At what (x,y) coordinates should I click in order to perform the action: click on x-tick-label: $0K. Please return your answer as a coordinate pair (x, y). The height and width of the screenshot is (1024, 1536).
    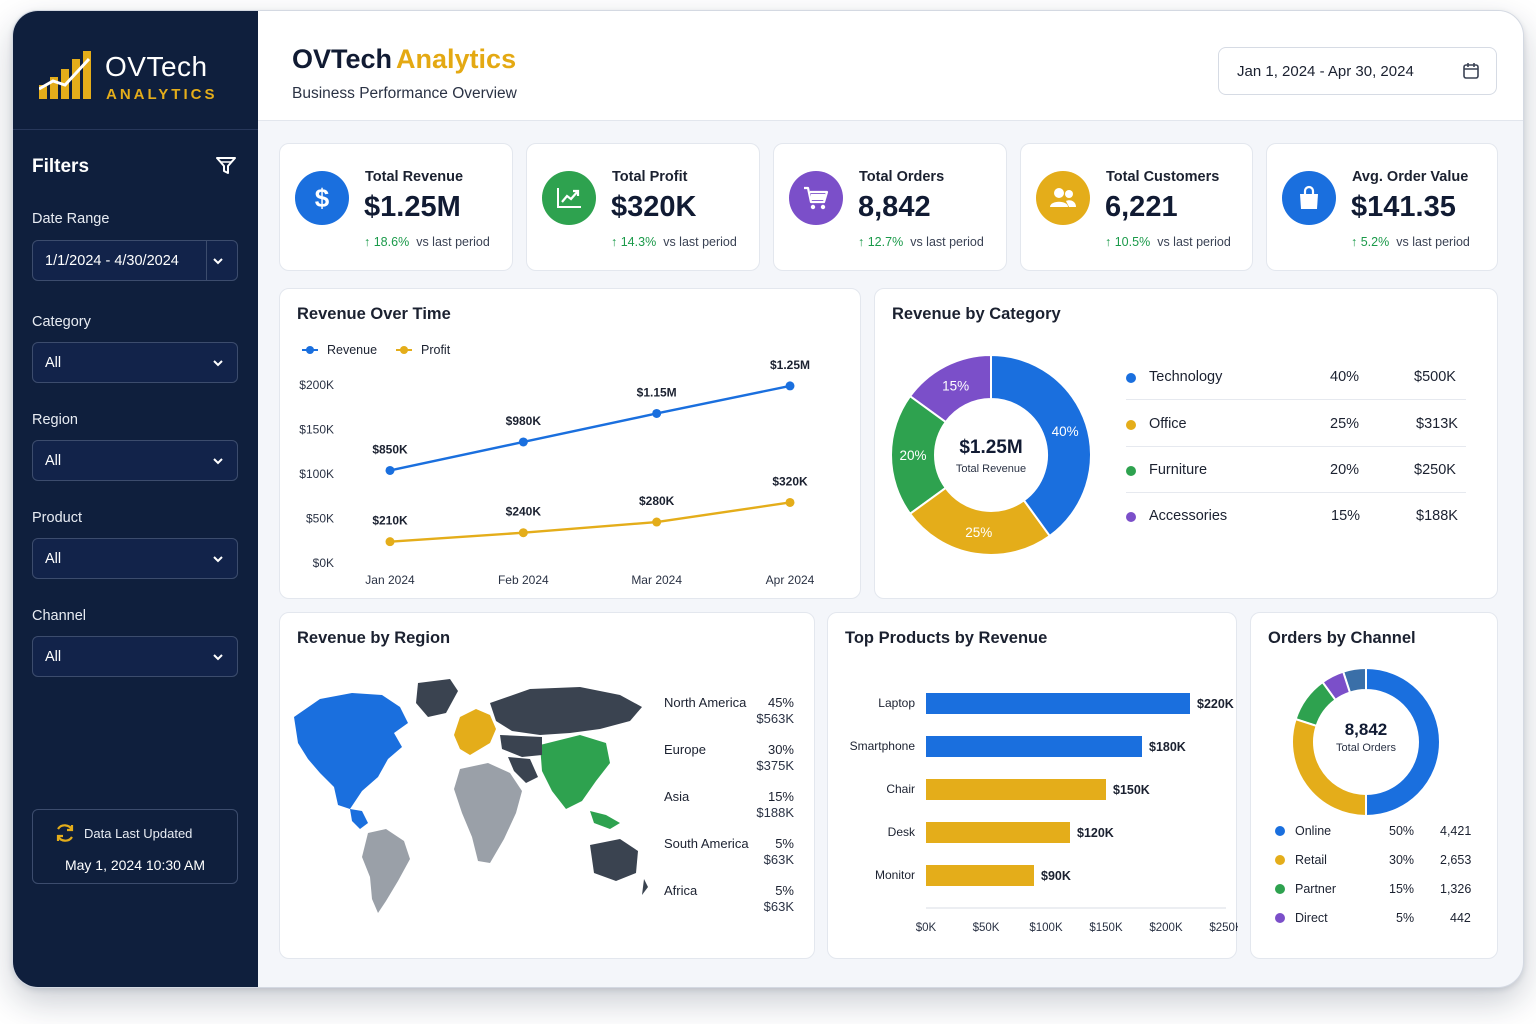
    Looking at the image, I should click on (926, 928).